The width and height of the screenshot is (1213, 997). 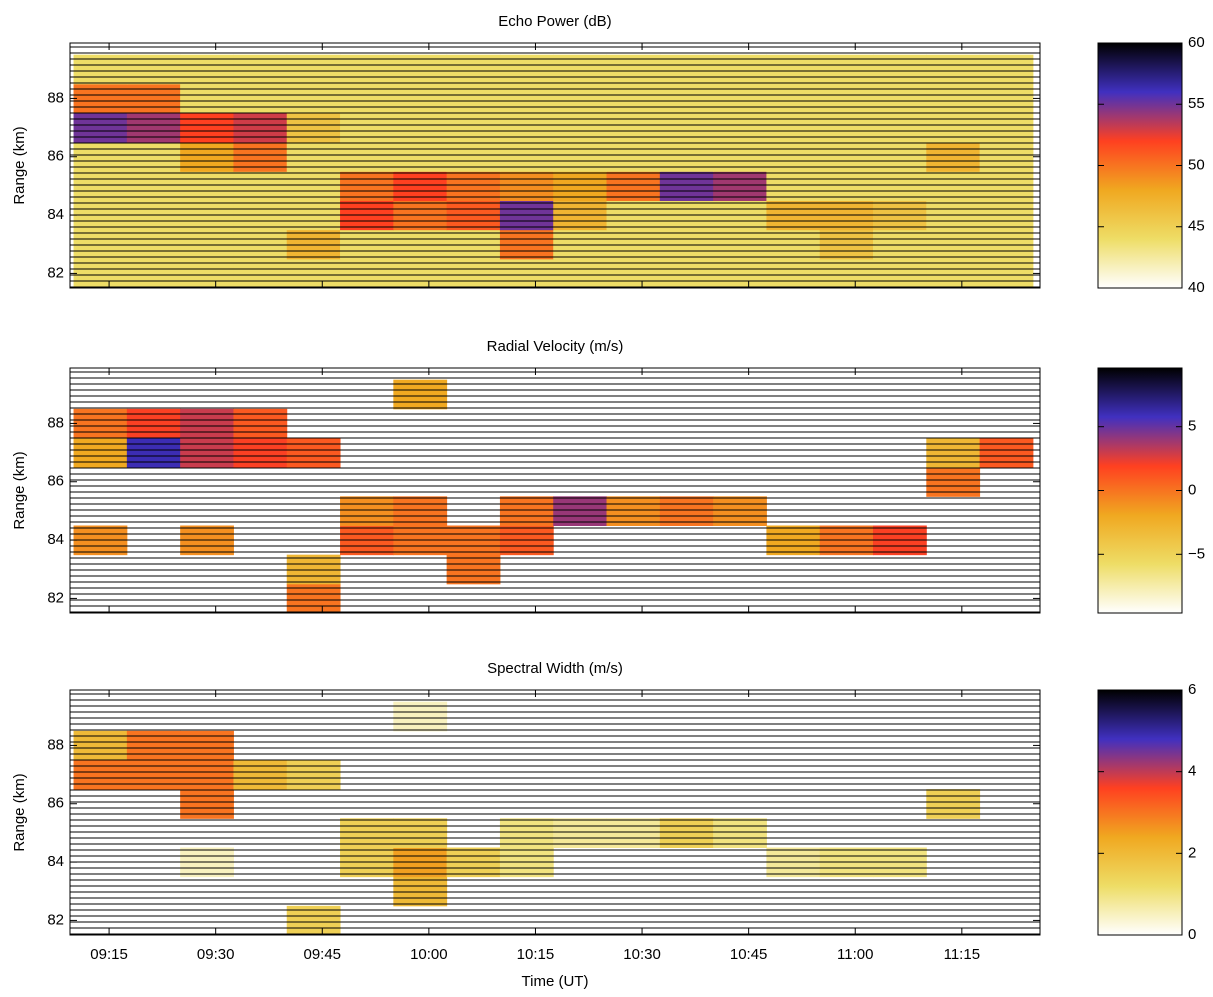 I want to click on y-tick-label: 82, so click(x=55, y=919).